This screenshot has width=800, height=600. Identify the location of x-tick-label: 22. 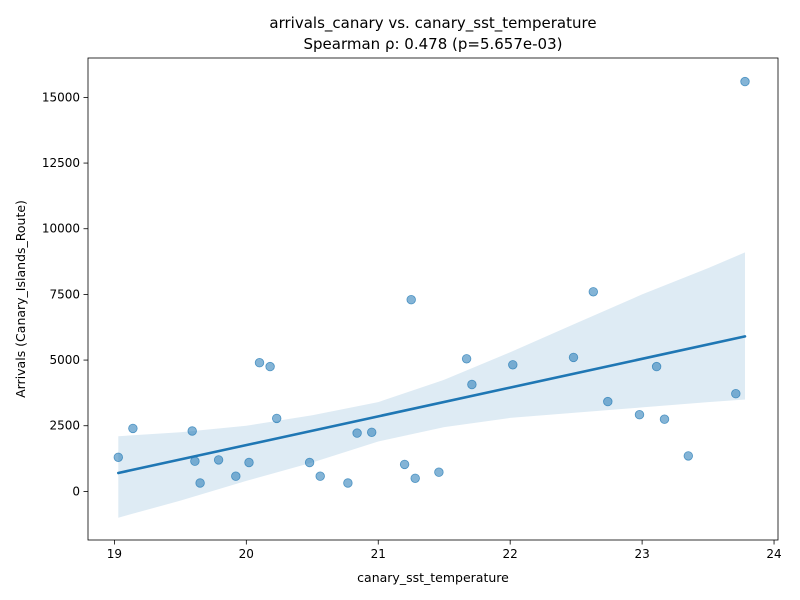
(510, 554).